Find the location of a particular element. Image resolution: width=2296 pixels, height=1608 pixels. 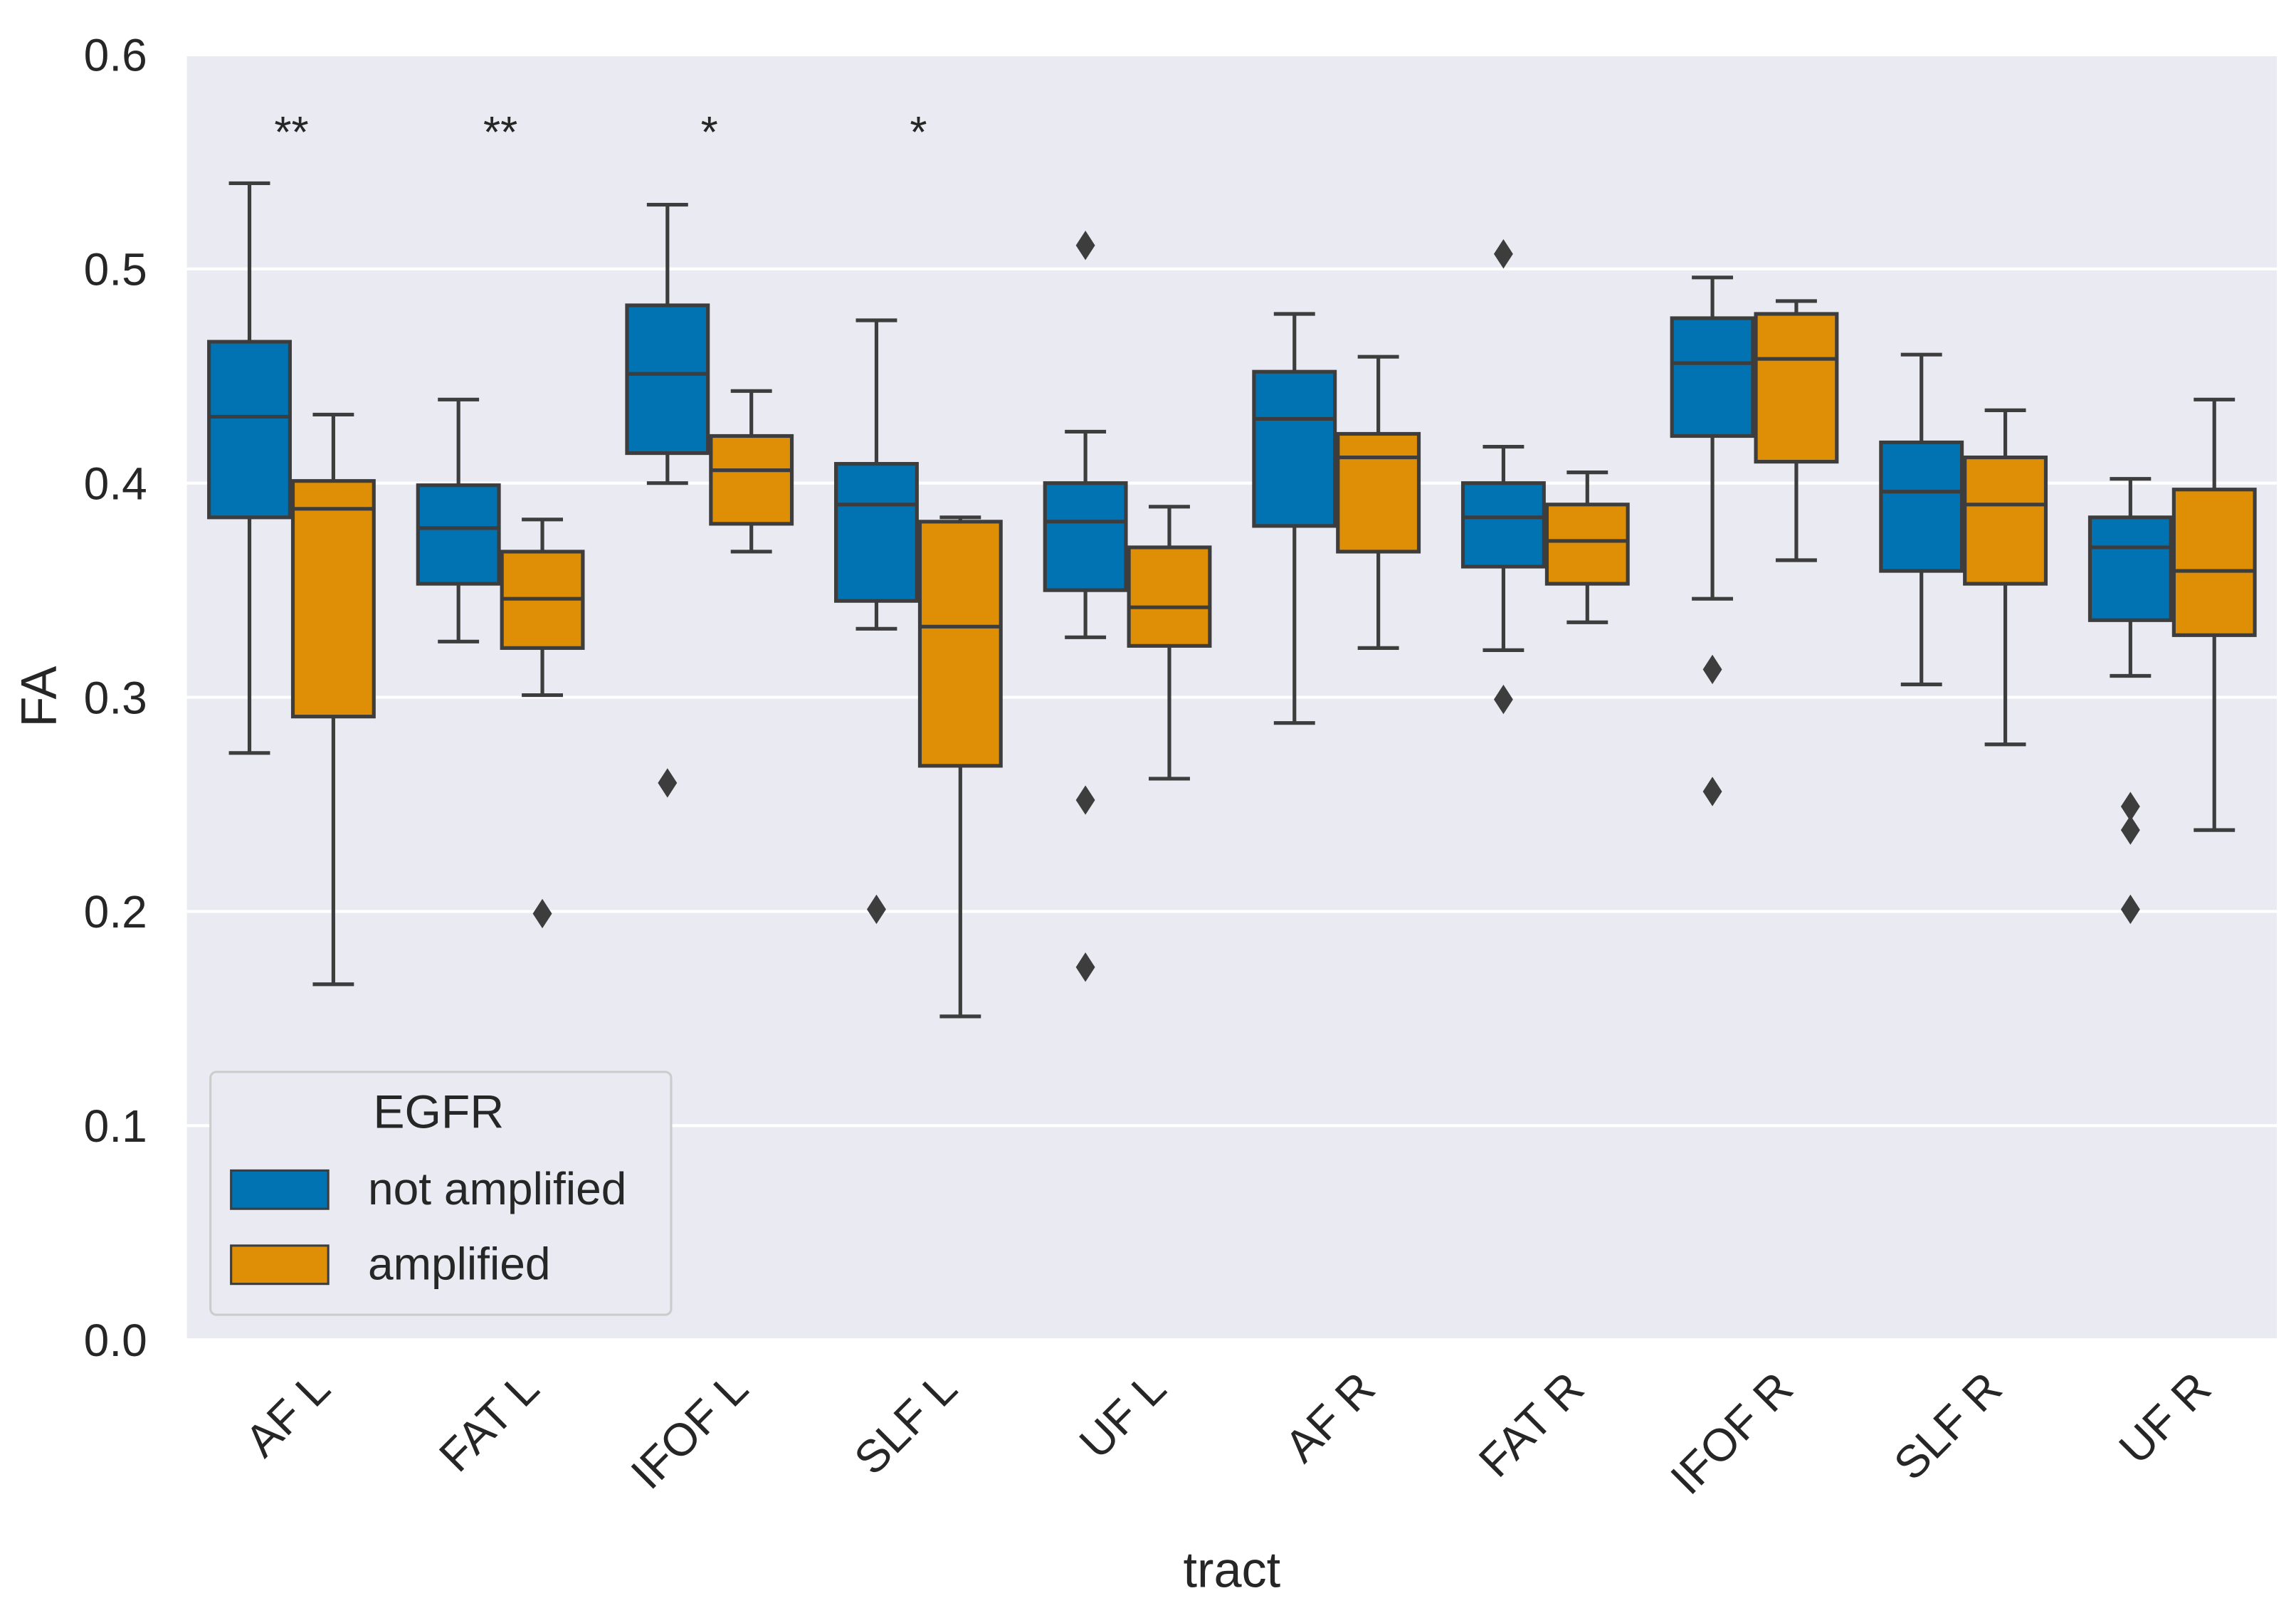

legend-patch-amplified is located at coordinates (280, 1265).